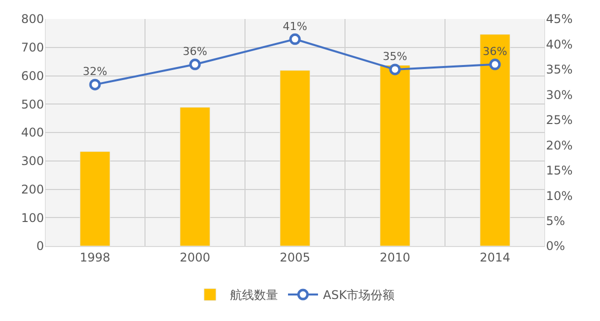 This screenshot has height=321, width=600. Describe the element at coordinates (295, 257) in the screenshot. I see `x-tick-label: 2005` at that location.